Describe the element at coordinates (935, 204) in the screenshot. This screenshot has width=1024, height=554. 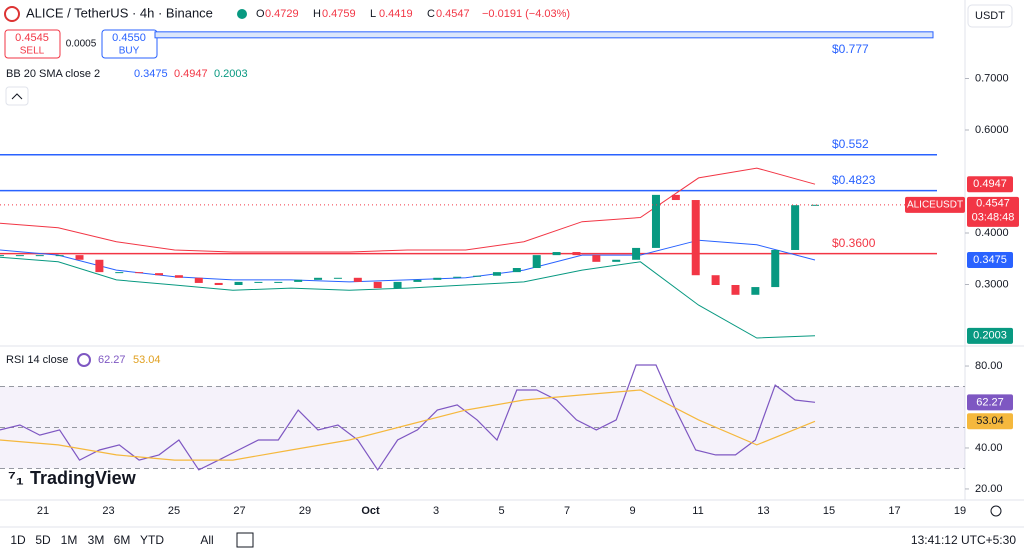
I see `symbol-tag-bg` at that location.